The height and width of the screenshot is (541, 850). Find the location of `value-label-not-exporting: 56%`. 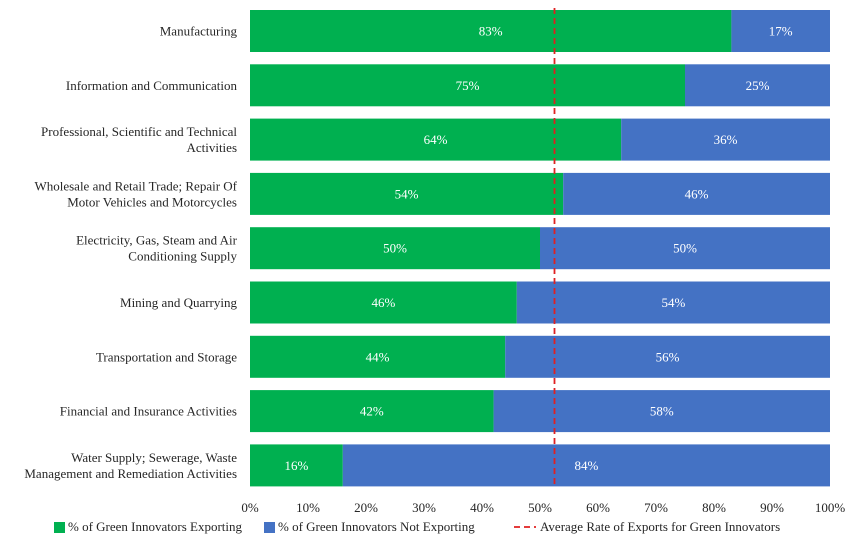

value-label-not-exporting: 56% is located at coordinates (668, 356).